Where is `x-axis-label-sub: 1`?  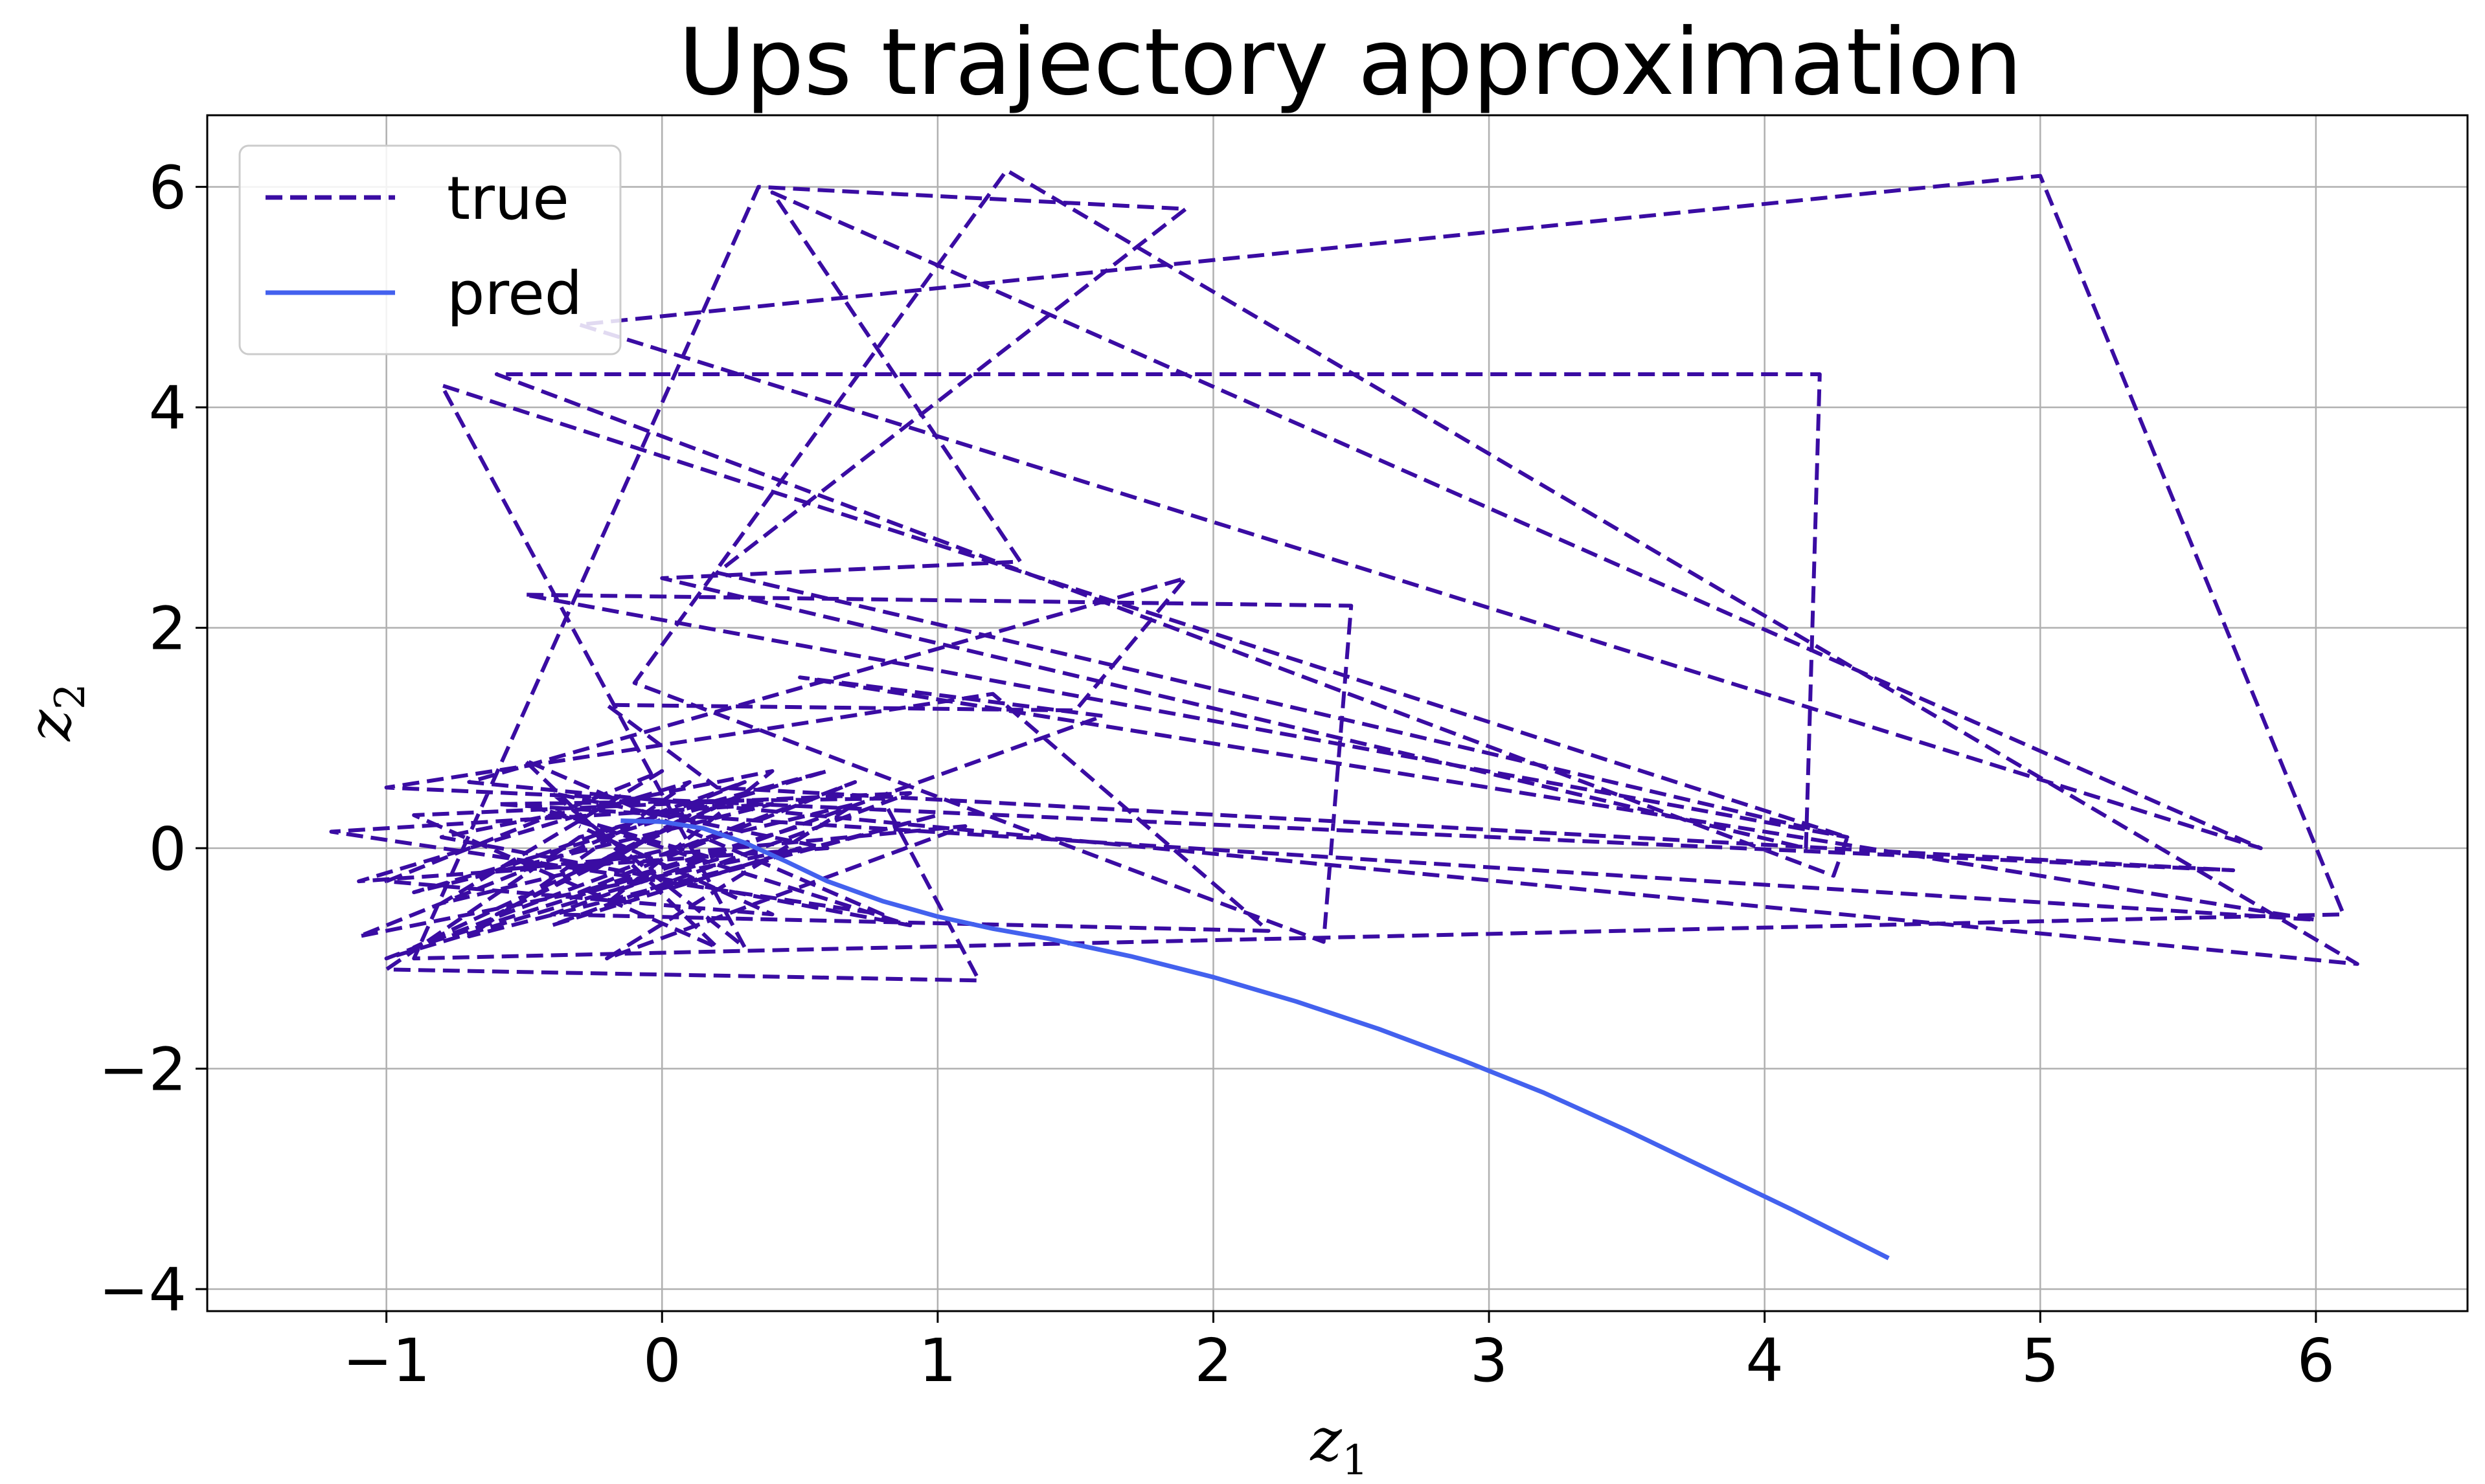
x-axis-label-sub: 1 is located at coordinates (1355, 1460).